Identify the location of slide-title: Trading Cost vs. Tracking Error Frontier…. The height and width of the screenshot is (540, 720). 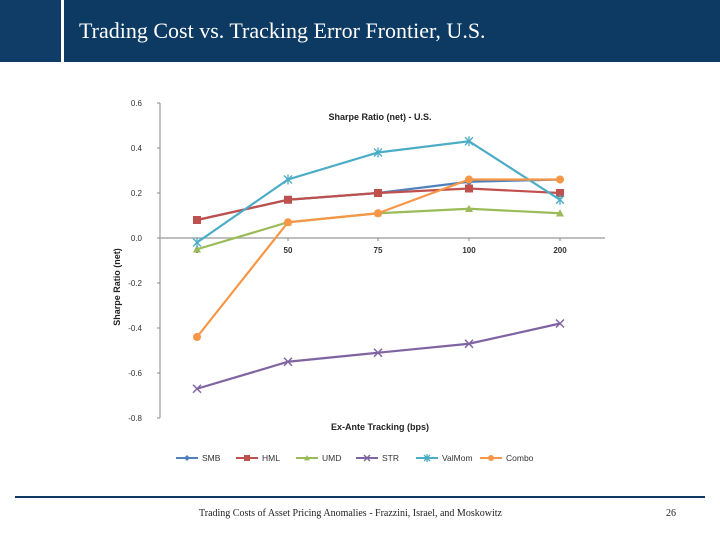
(282, 30).